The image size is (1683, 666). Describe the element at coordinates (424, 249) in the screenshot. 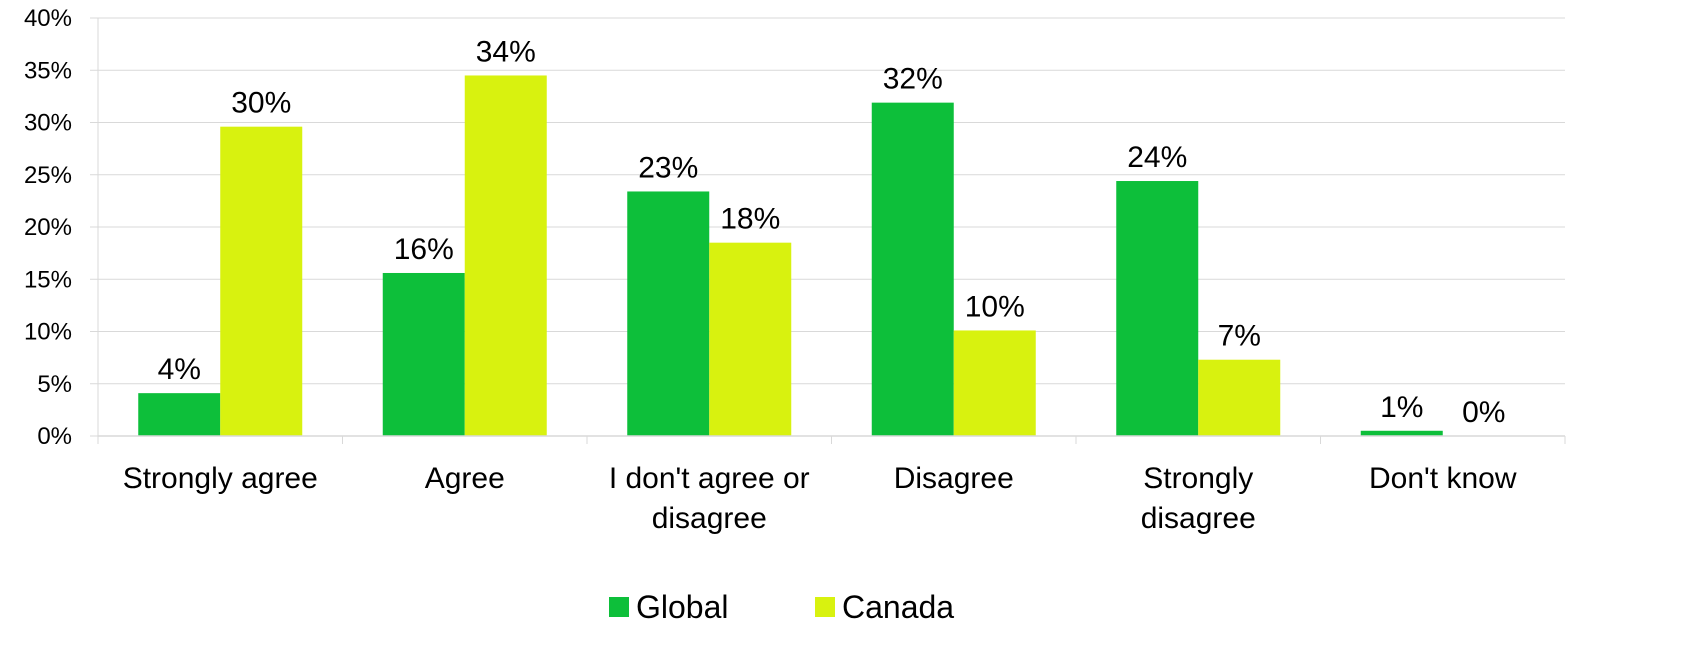

I see `data-label-global: 16%` at that location.